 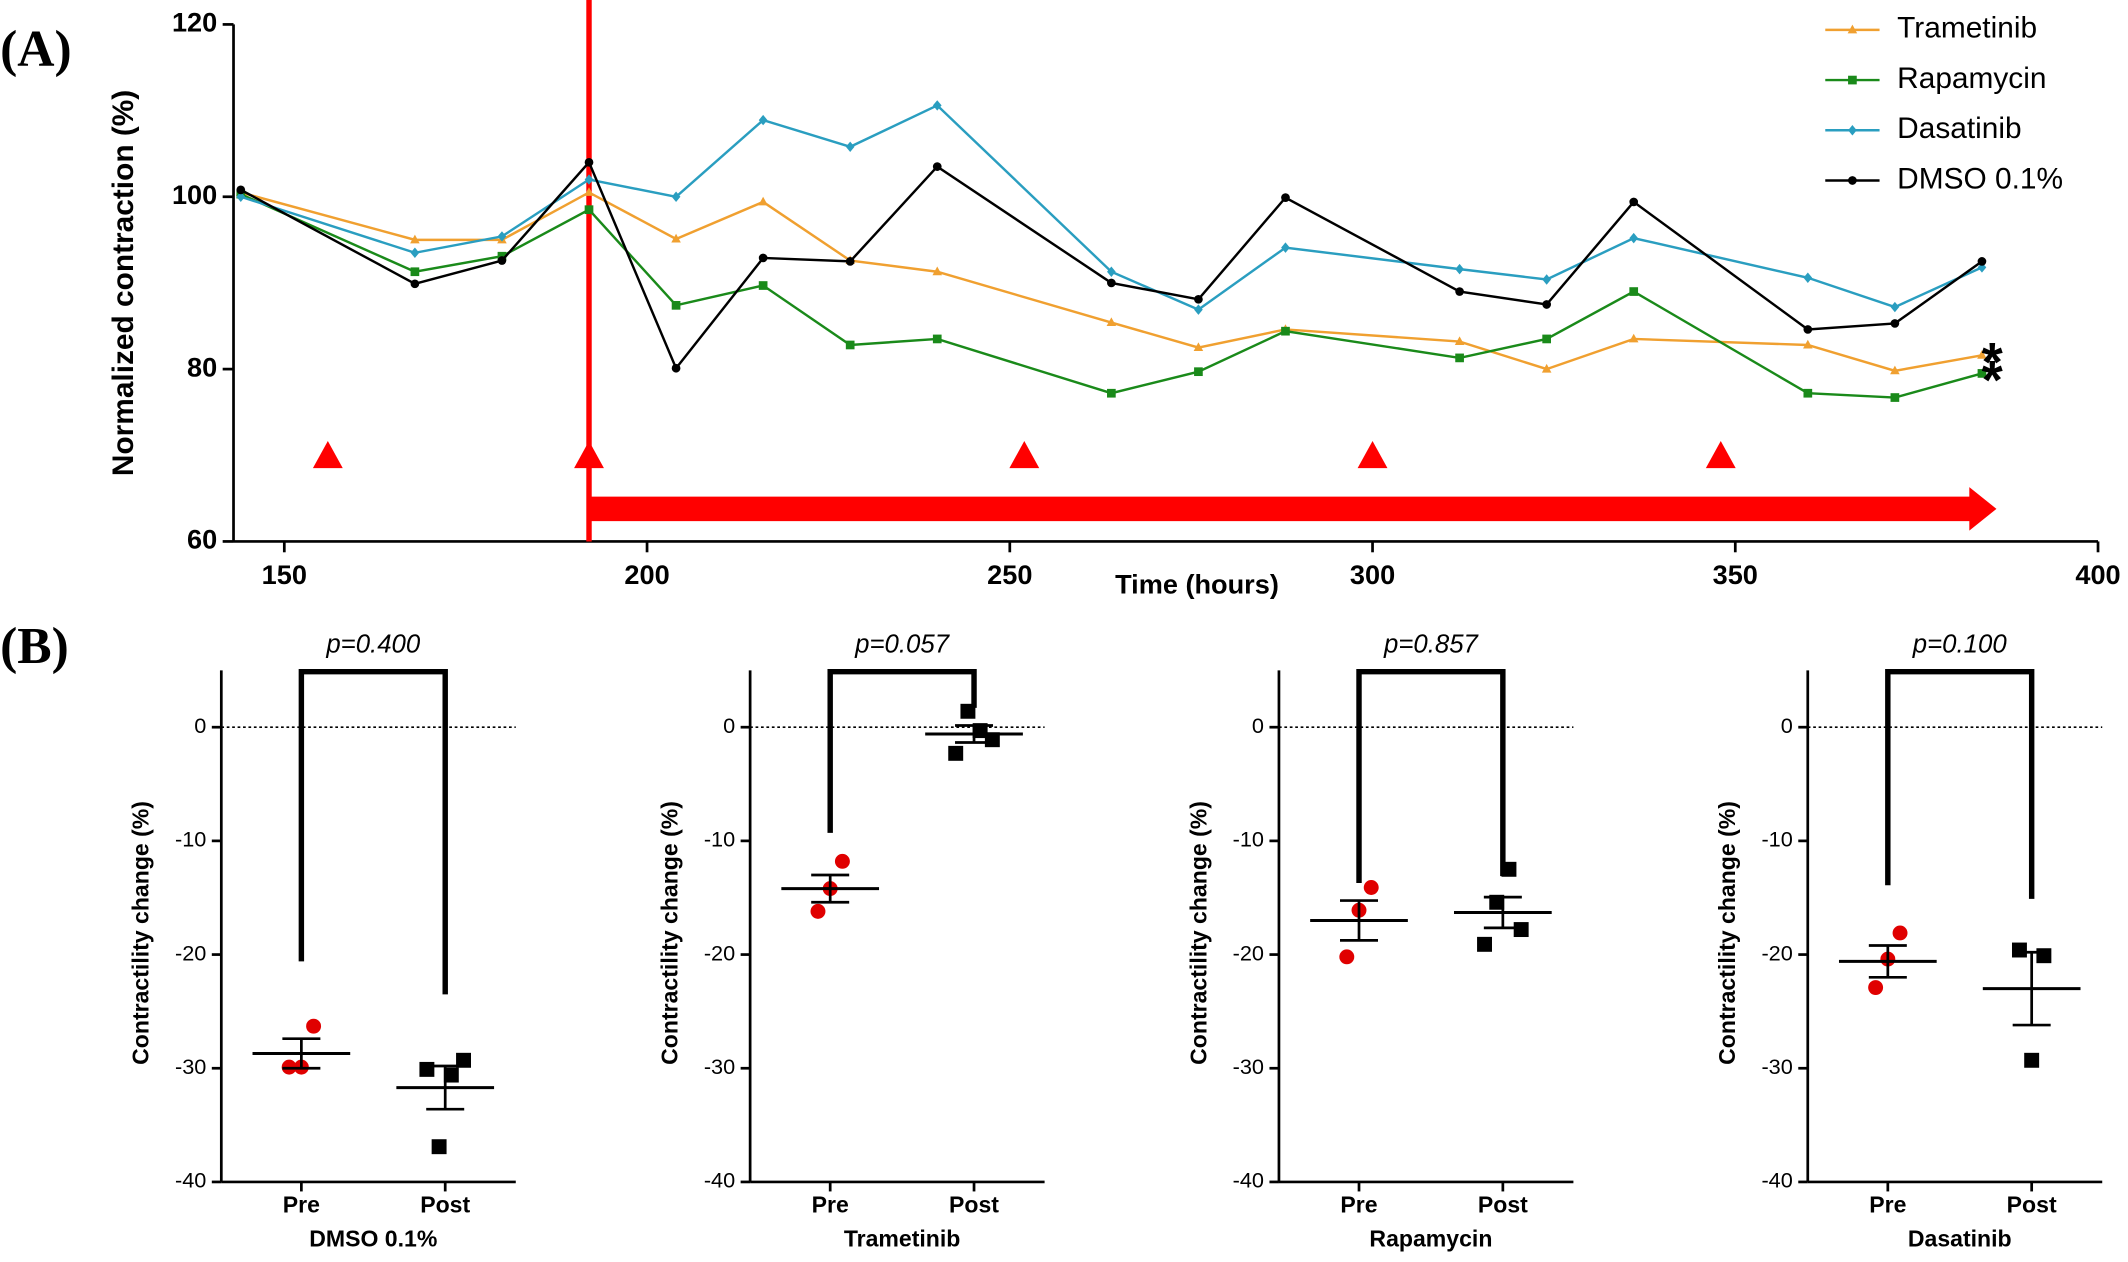 What do you see at coordinates (1735, 574) in the screenshot?
I see `x-tick-label: 350` at bounding box center [1735, 574].